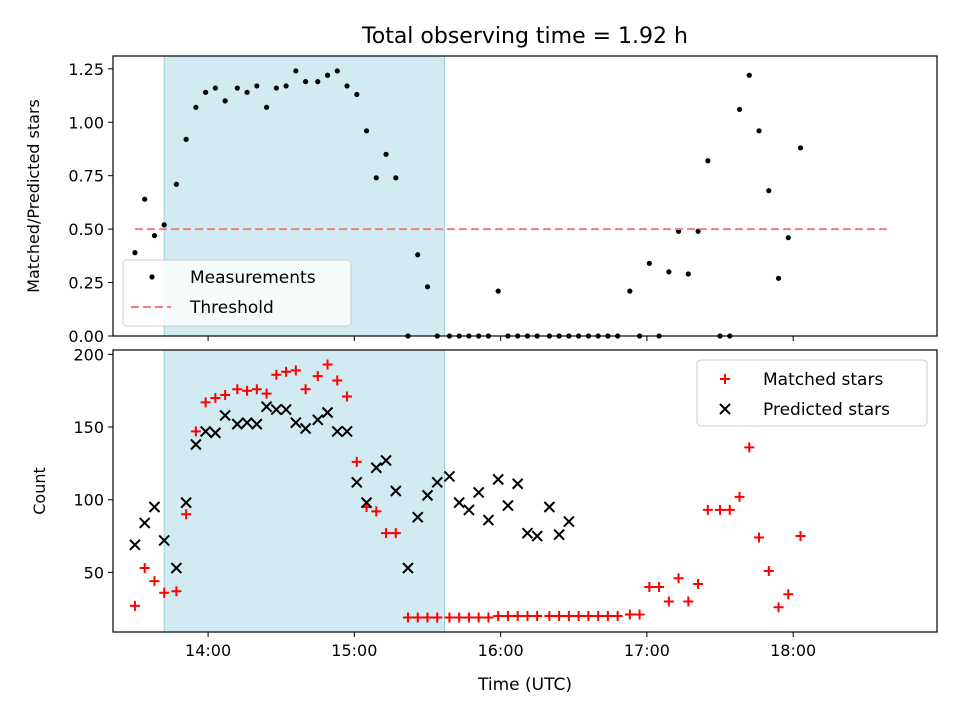 The image size is (960, 720). What do you see at coordinates (725, 379) in the screenshot?
I see `legend-marker-matched` at bounding box center [725, 379].